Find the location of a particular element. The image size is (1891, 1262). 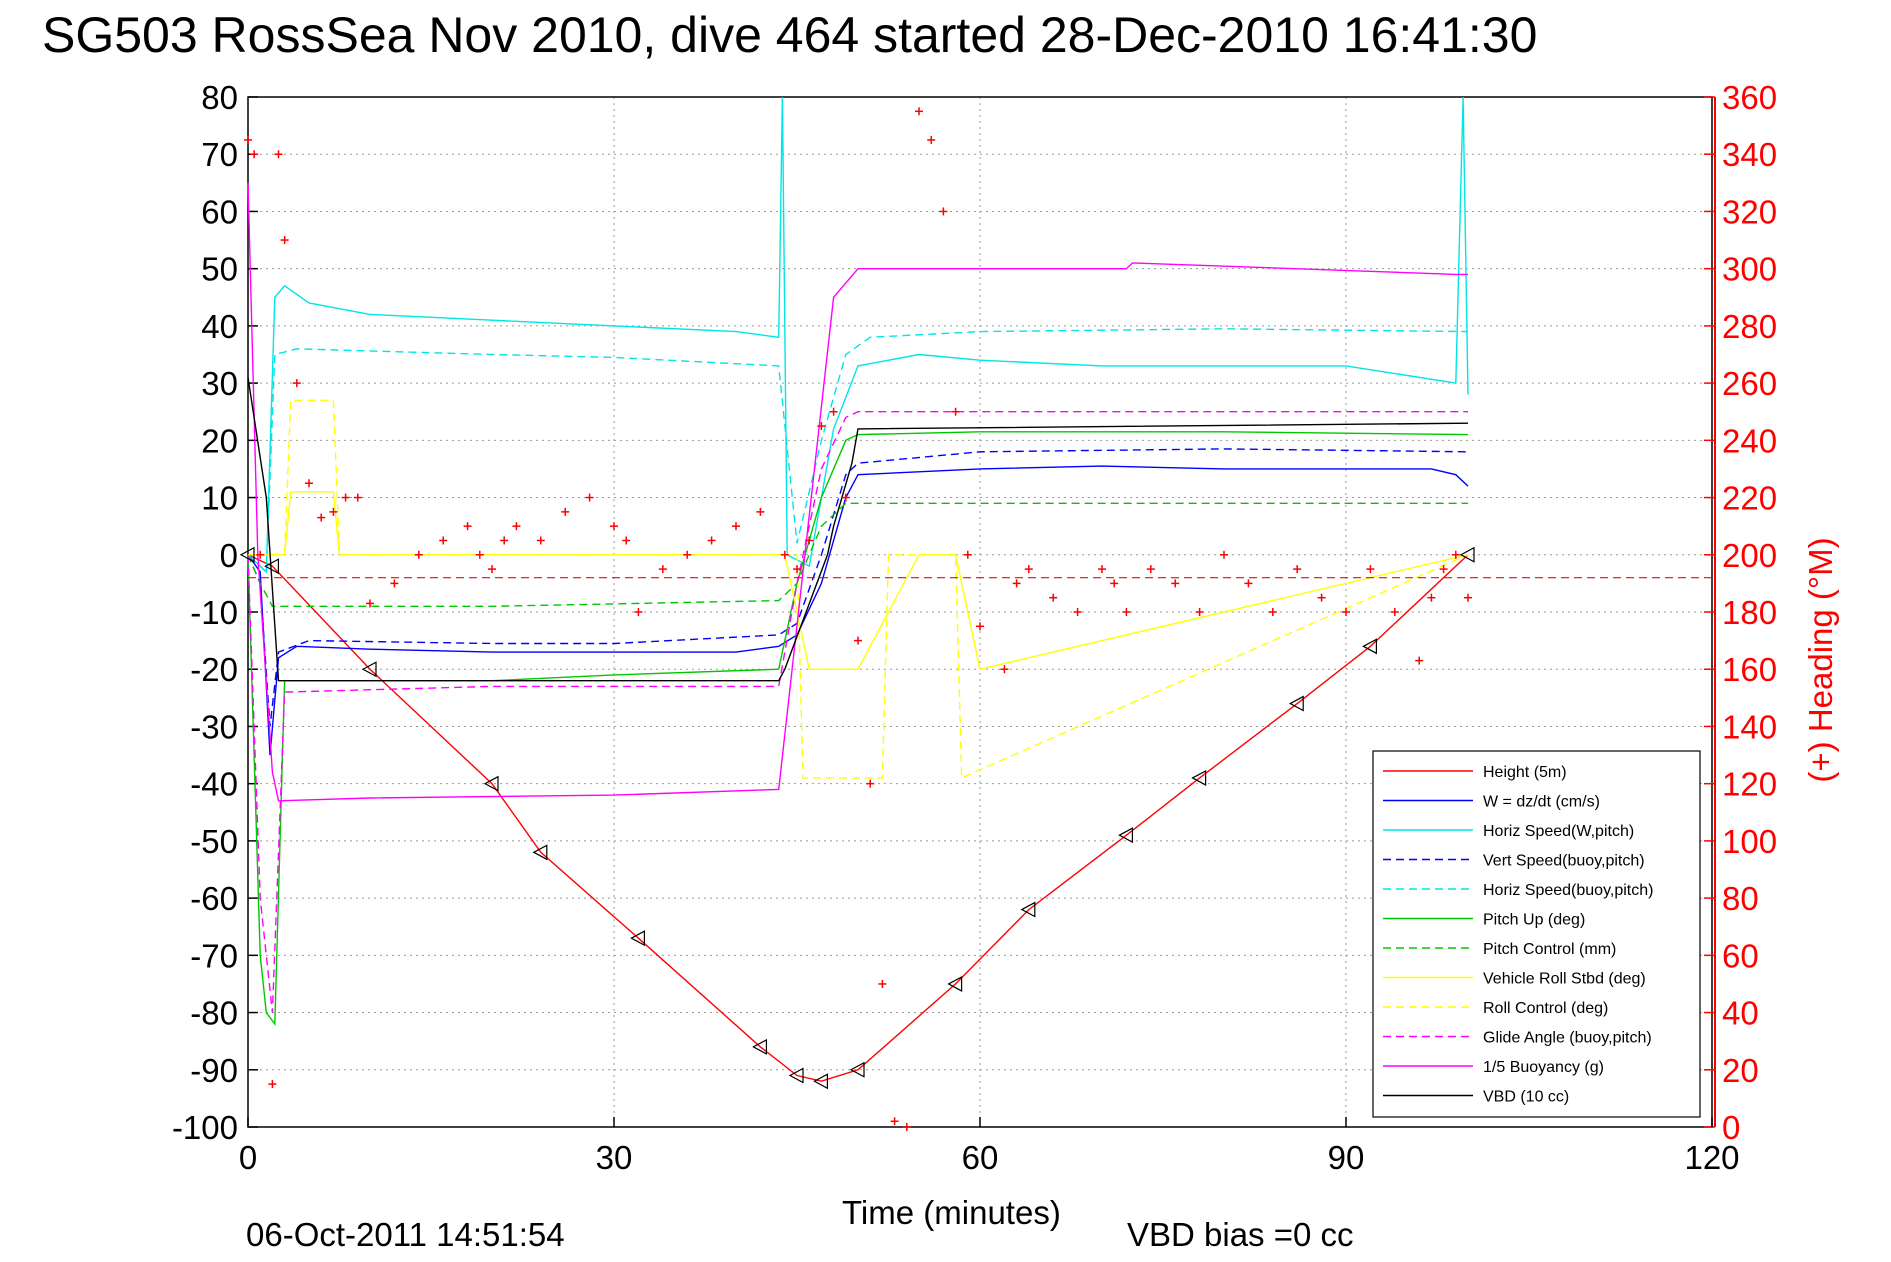

legend-entry: Horiz Speed(buoy,pitch) is located at coordinates (1568, 890).